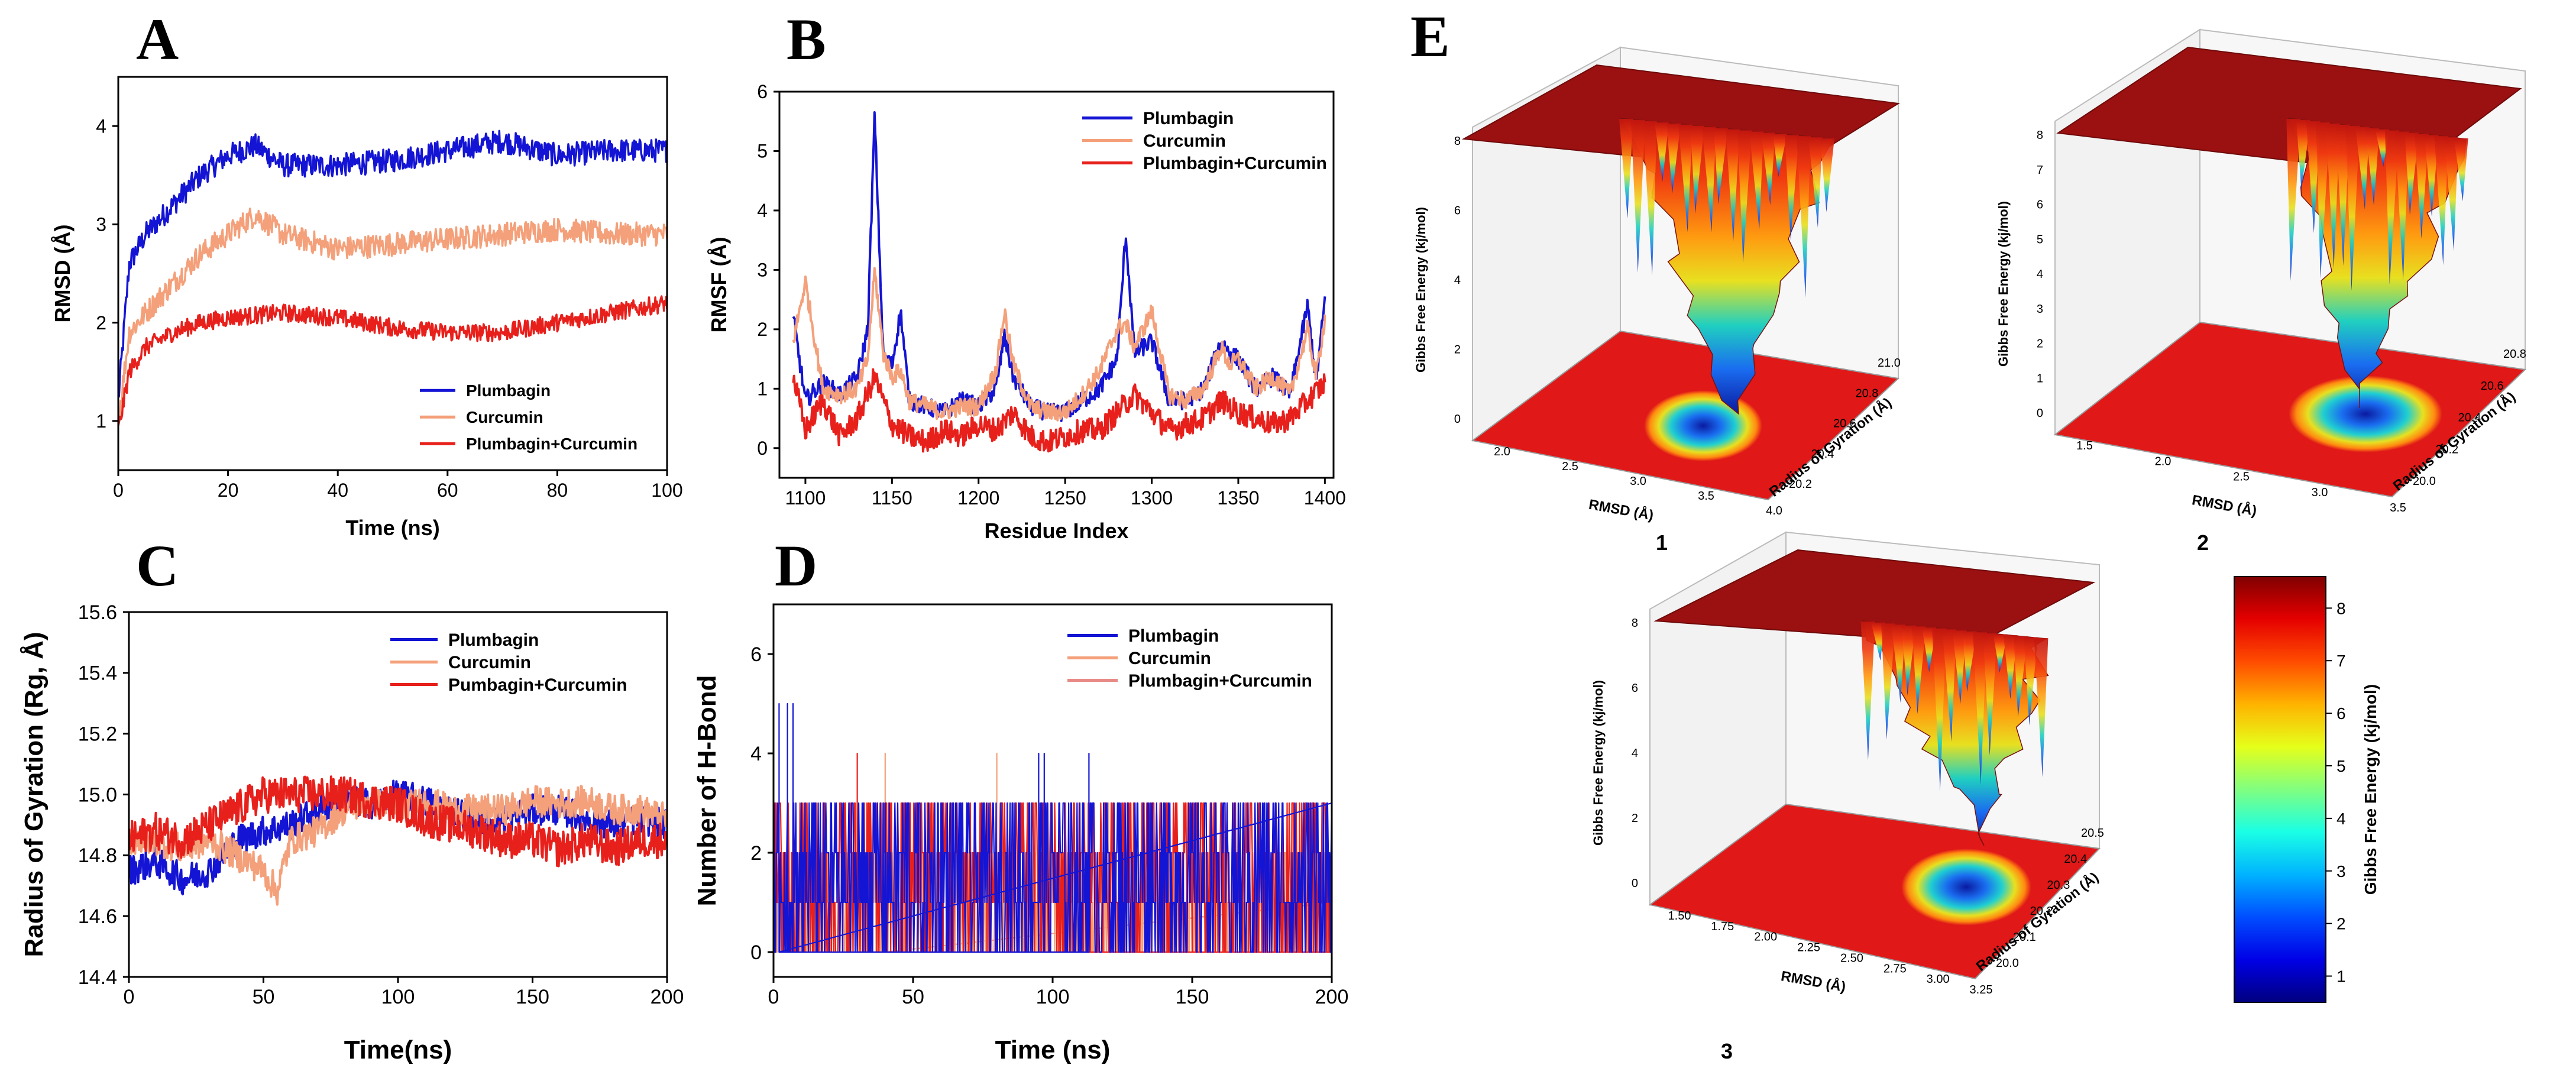 The height and width of the screenshot is (1081, 2576). What do you see at coordinates (392, 264) in the screenshot?
I see `series-line-plumbagin` at bounding box center [392, 264].